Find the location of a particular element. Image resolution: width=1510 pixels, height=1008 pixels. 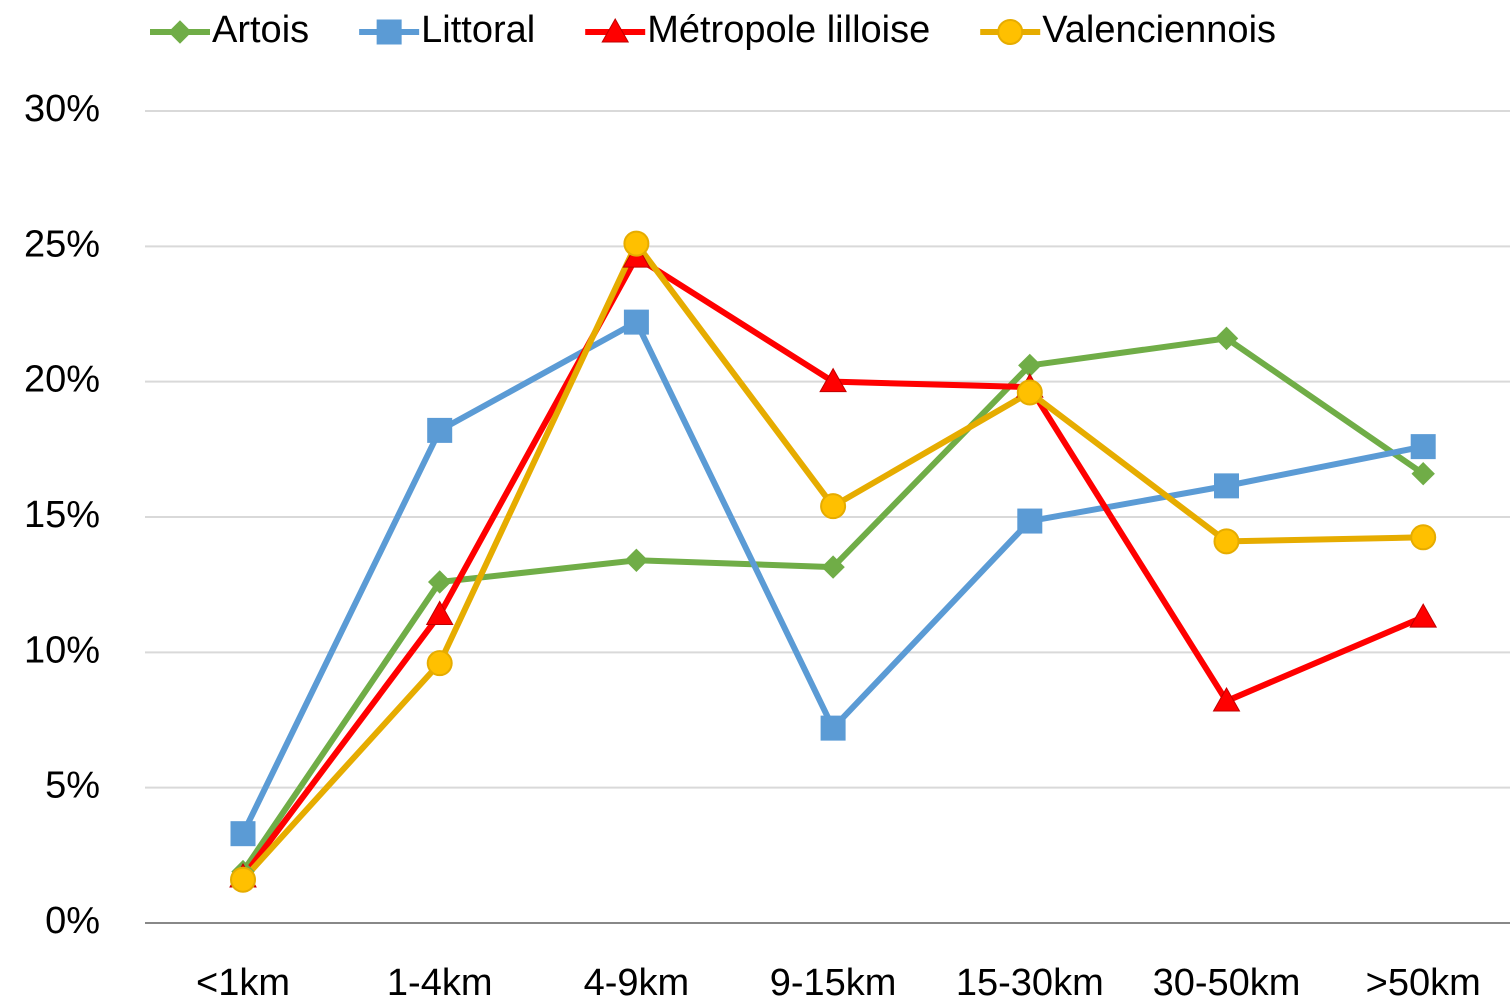

y-tick-label: 30% is located at coordinates (62, 109).